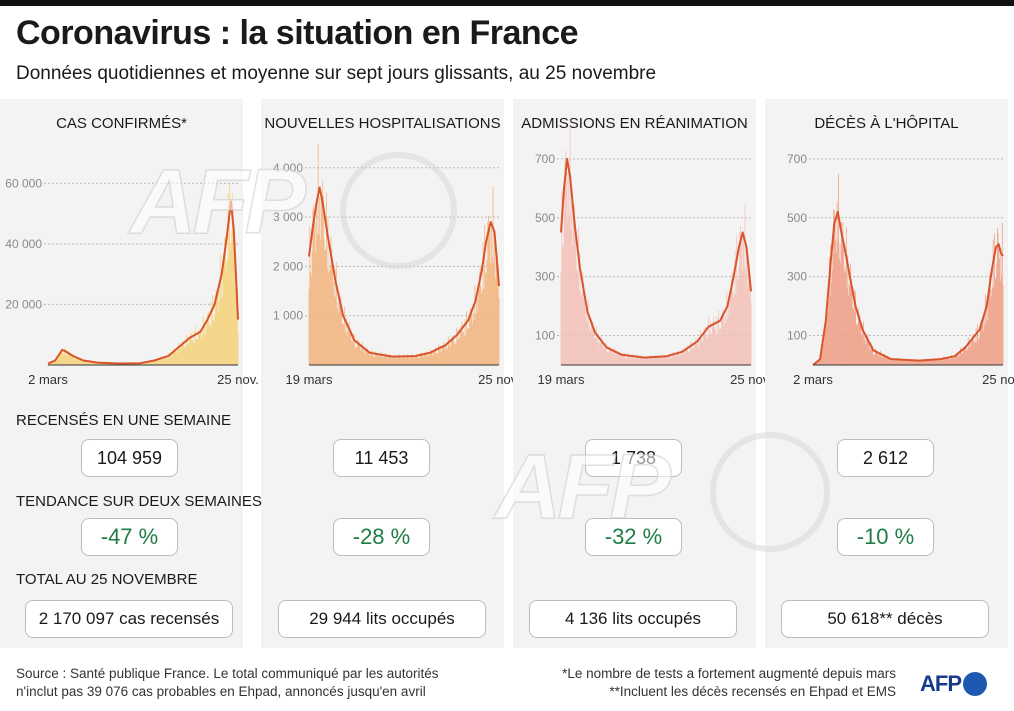 This screenshot has height=711, width=1014. Describe the element at coordinates (410, 618) in the screenshot. I see `total-unit: lits occupés` at that location.